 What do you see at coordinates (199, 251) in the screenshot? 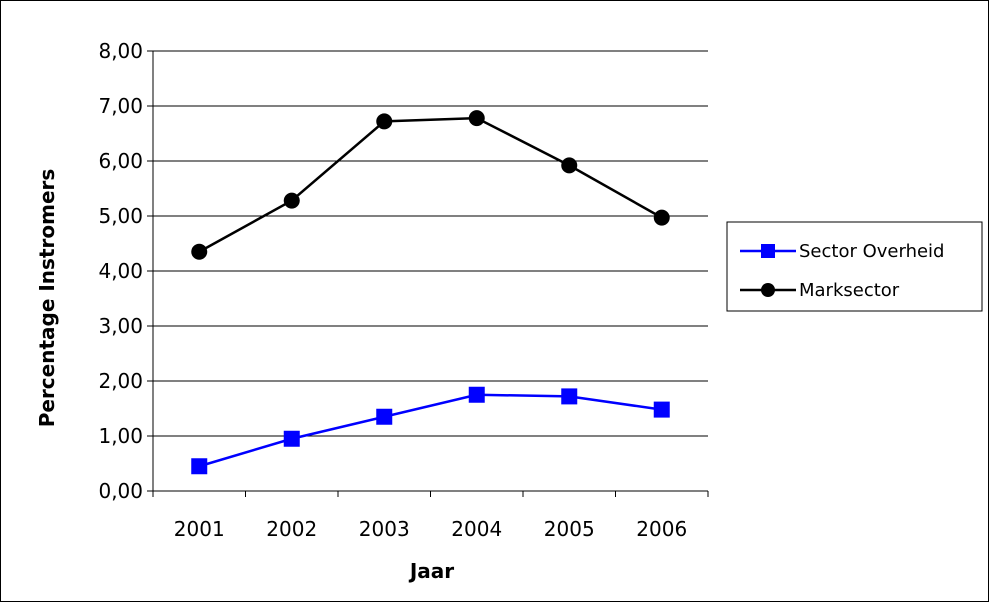
I see `point-marksector-2001` at bounding box center [199, 251].